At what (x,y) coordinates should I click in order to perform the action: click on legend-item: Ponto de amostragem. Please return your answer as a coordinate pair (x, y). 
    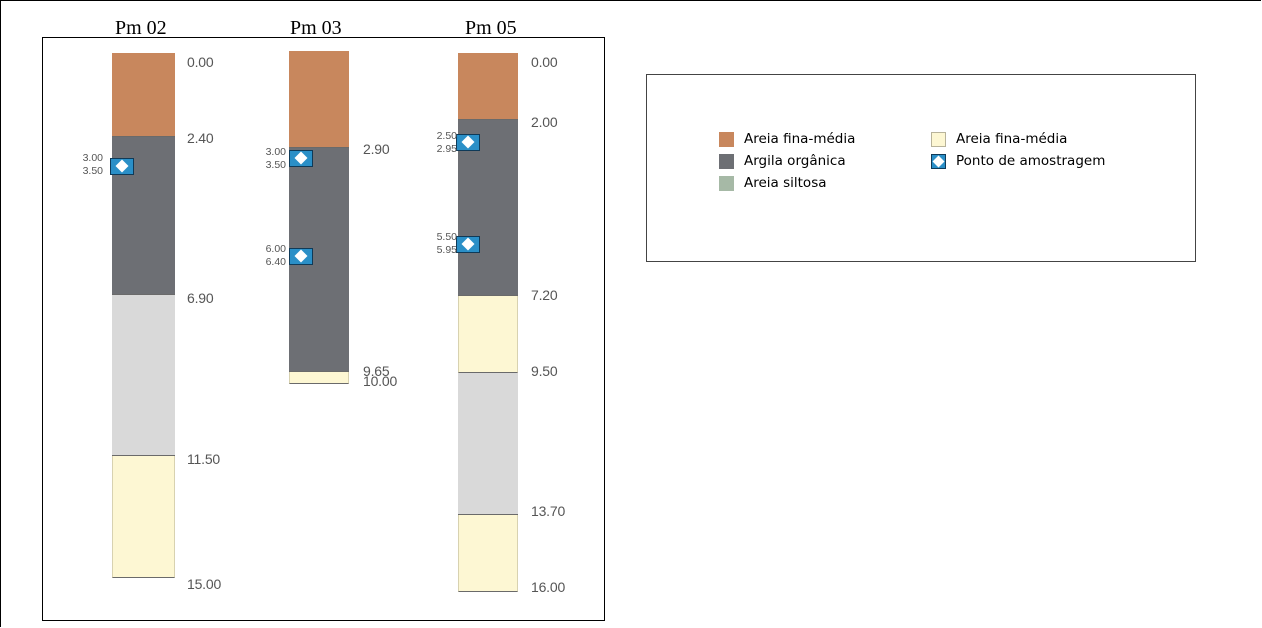
    Looking at the image, I should click on (1018, 161).